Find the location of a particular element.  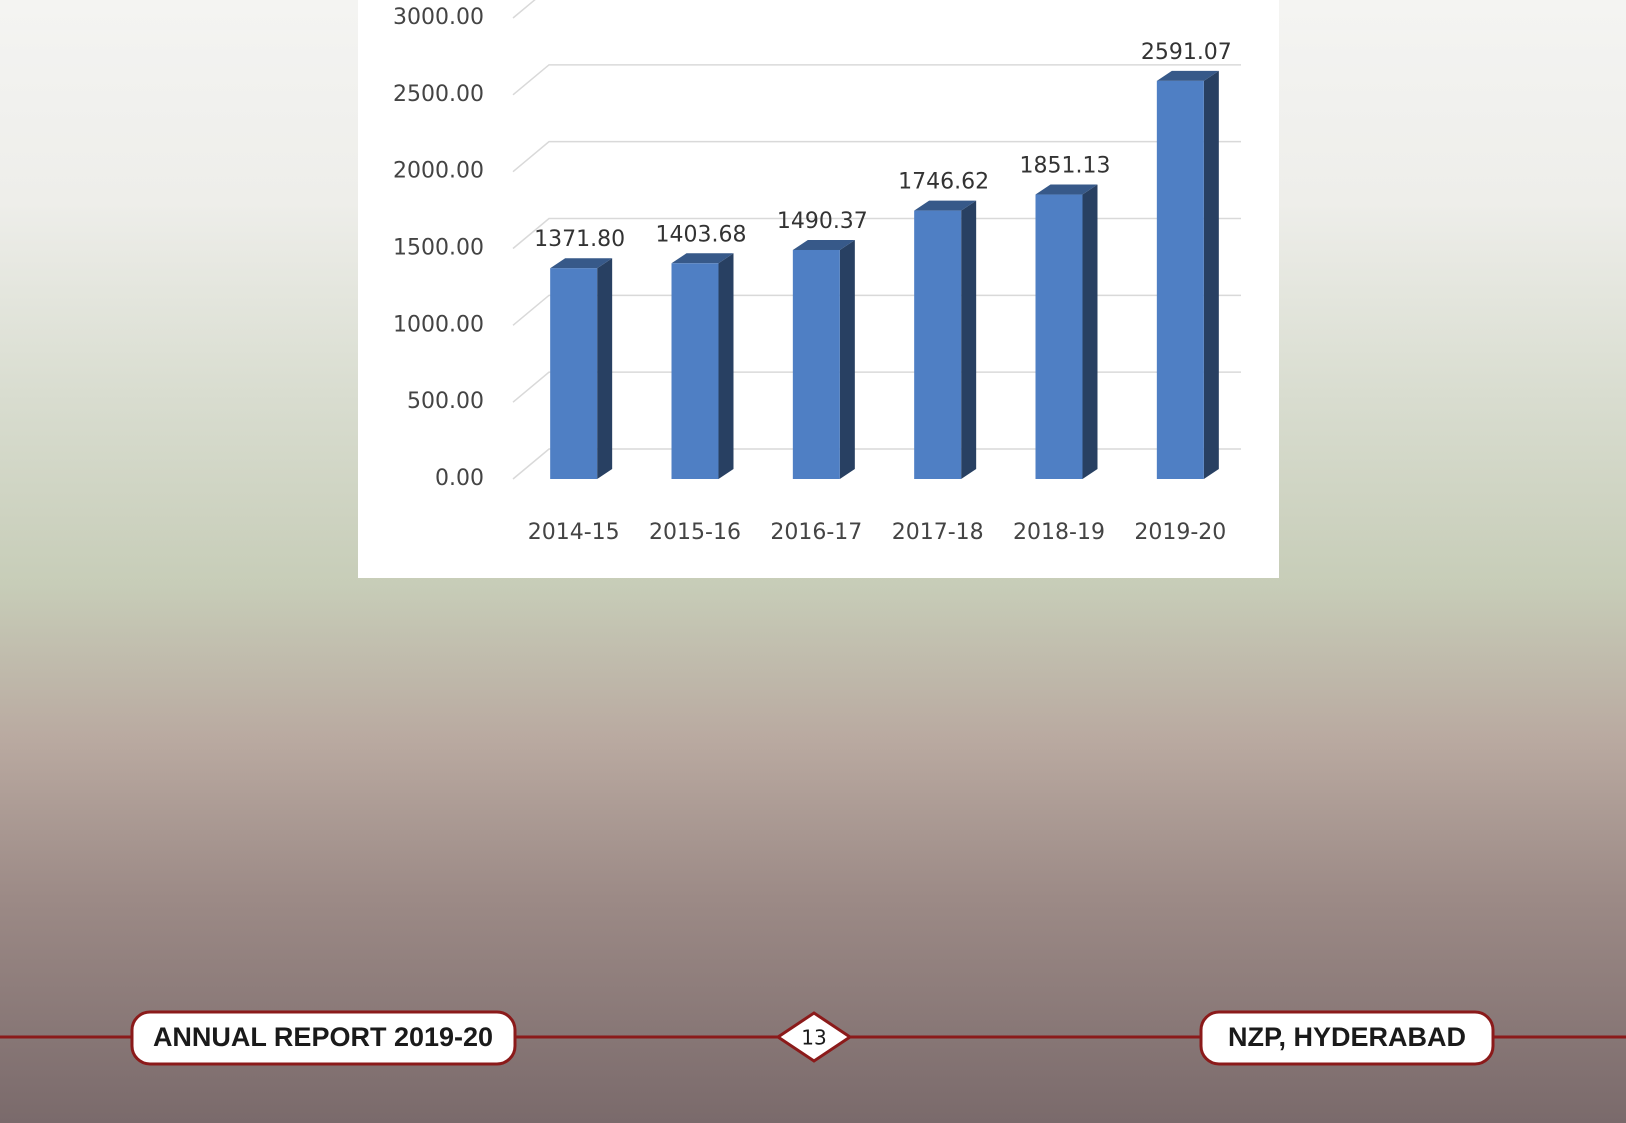

data-label: 1371.80 is located at coordinates (579, 239).